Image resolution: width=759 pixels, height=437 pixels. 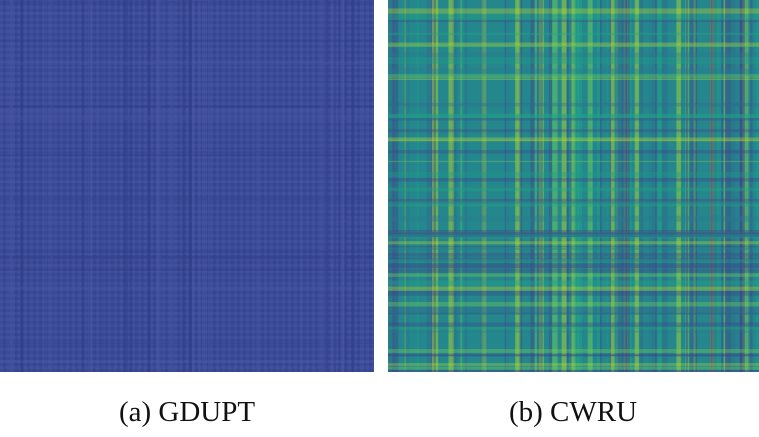 What do you see at coordinates (187, 412) in the screenshot?
I see `caption: (a) GDUPT` at bounding box center [187, 412].